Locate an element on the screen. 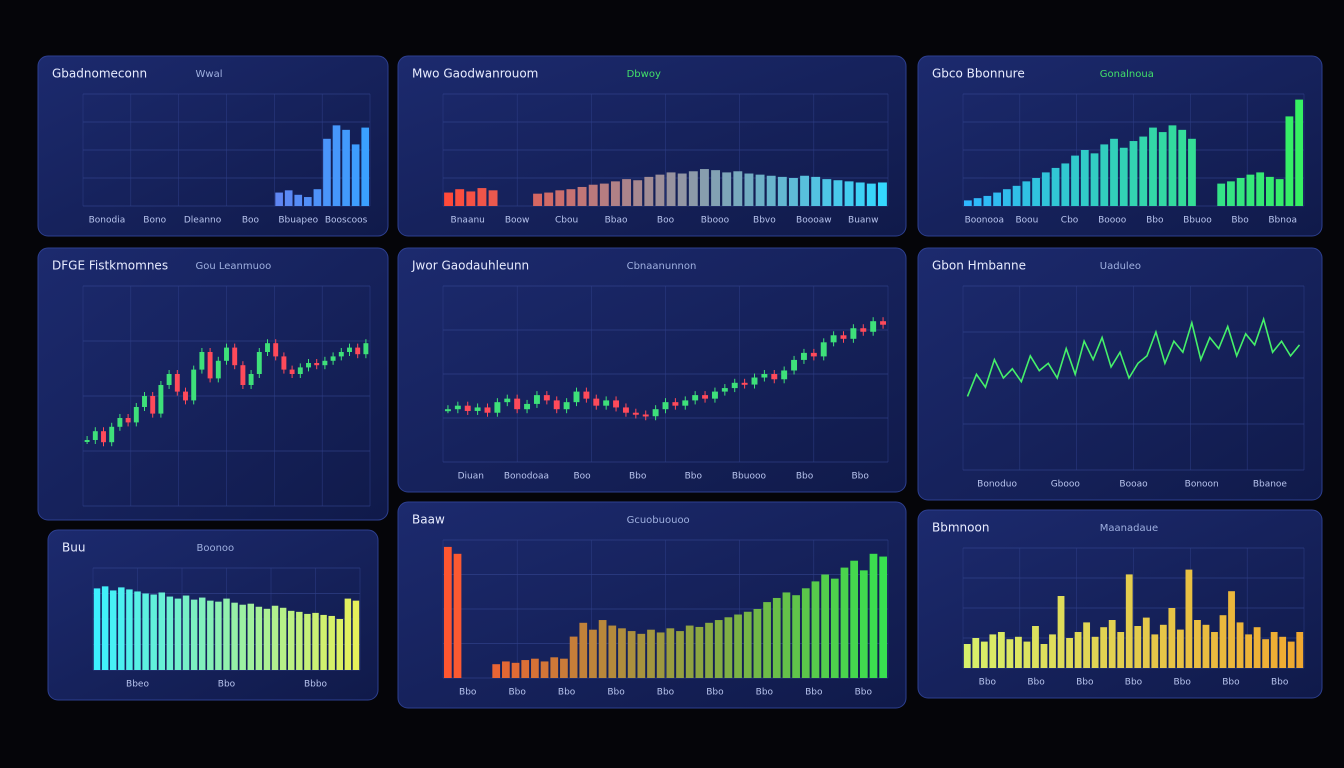 The width and height of the screenshot is (1344, 768). x-label: Bnaanu is located at coordinates (468, 221).